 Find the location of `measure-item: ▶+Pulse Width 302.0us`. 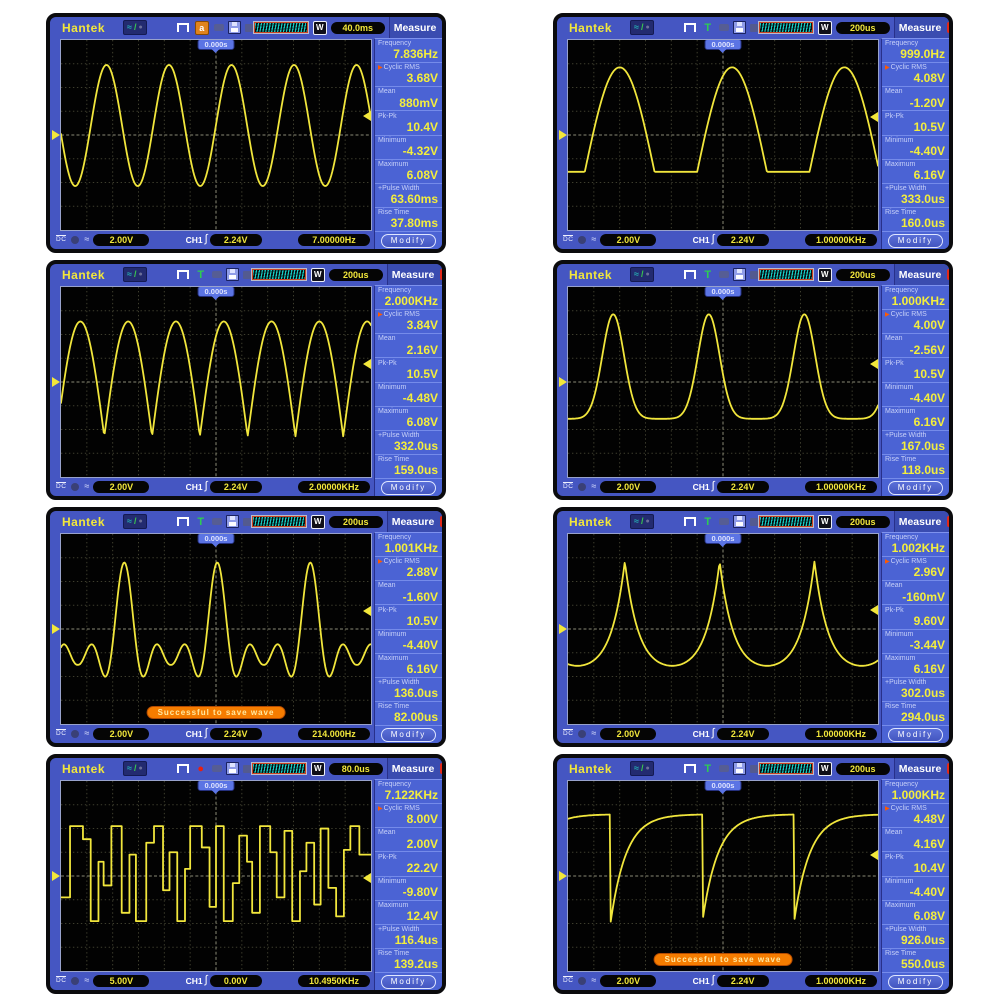

measure-item: ▶+Pulse Width 302.0us is located at coordinates (915, 690).